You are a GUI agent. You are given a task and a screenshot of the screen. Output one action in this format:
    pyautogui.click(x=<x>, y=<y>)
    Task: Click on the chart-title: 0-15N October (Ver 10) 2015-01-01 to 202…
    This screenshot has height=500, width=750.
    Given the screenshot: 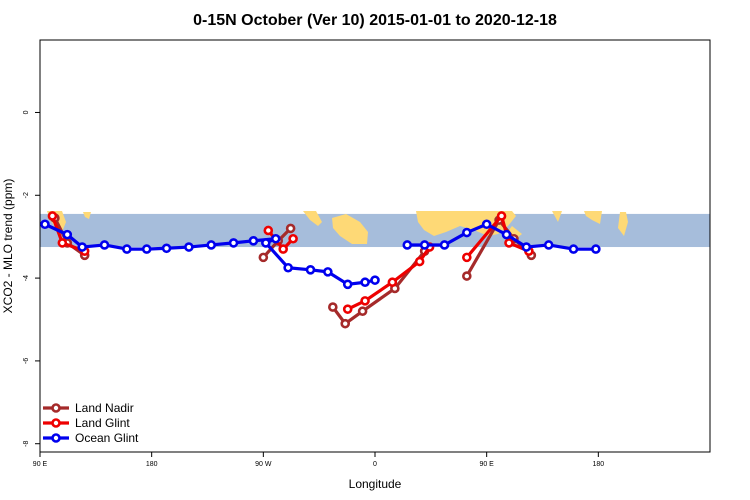 What is the action you would take?
    pyautogui.click(x=375, y=20)
    